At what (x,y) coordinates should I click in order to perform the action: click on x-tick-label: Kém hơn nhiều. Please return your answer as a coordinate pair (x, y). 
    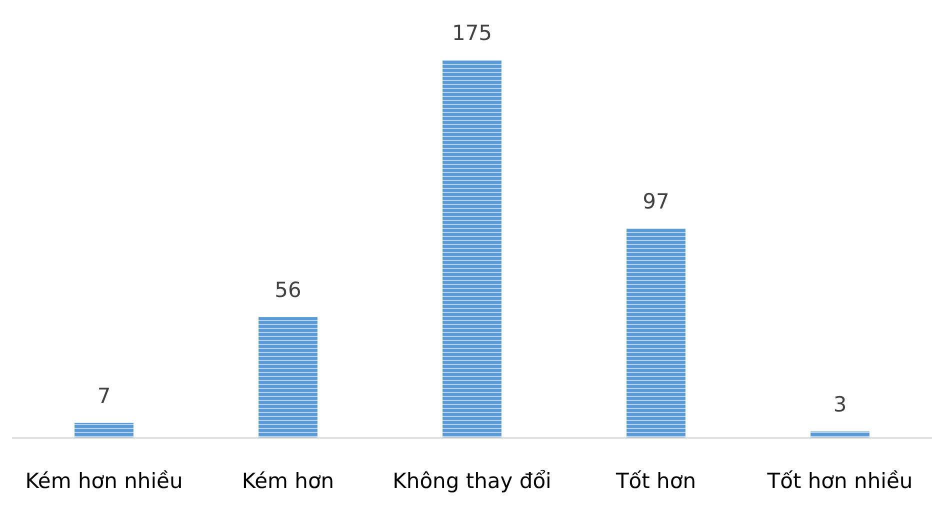
    Looking at the image, I should click on (104, 481).